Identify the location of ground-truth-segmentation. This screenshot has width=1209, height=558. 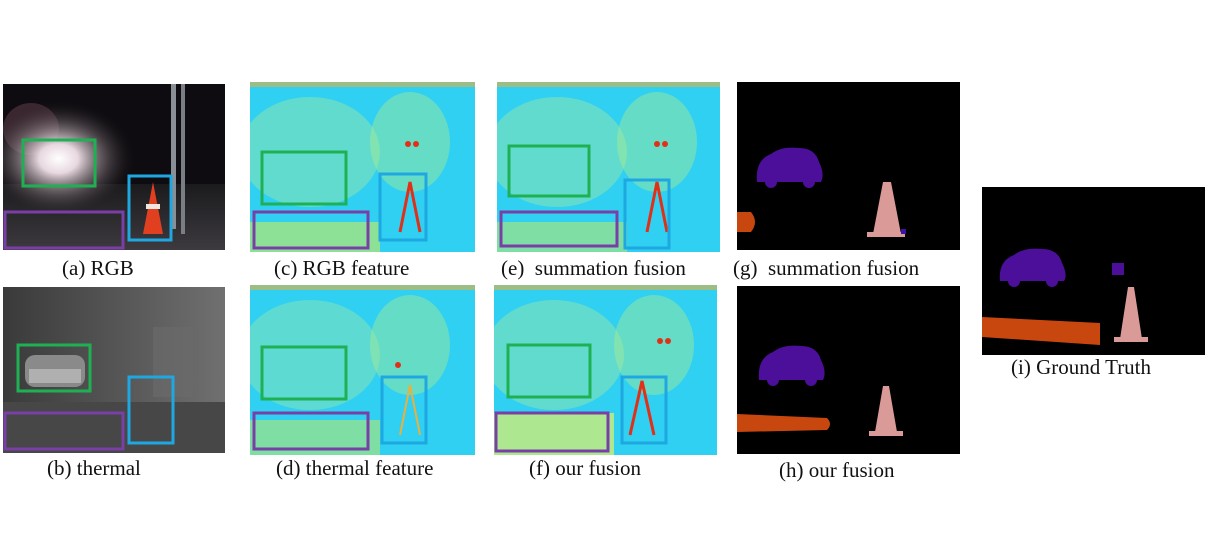
(1093, 271).